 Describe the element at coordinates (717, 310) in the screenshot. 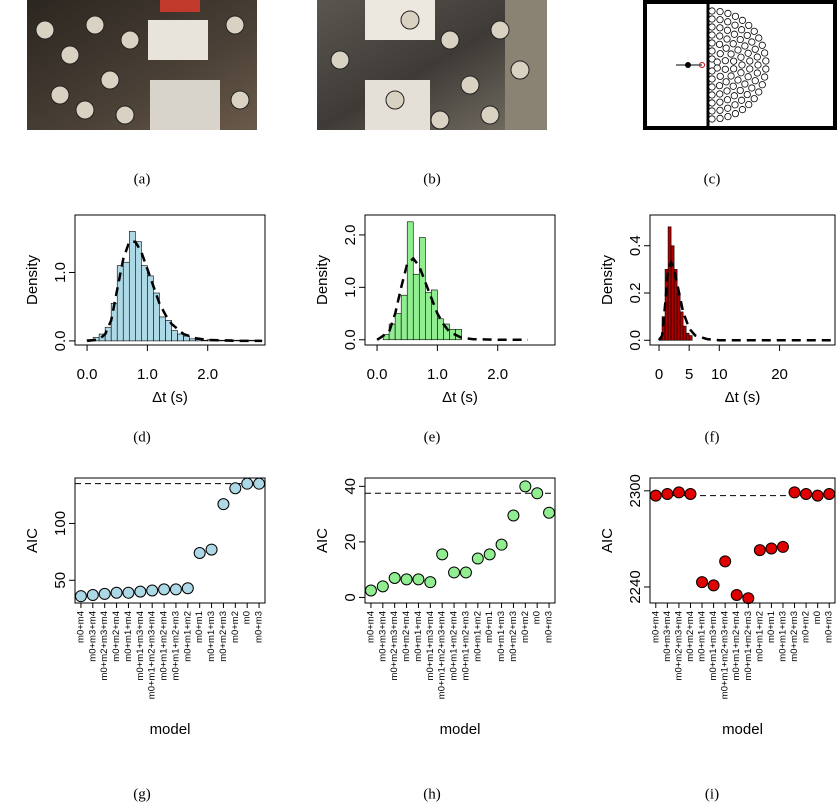

I see `chart-panel: 0.0 0.2 0.4 Density 0 5 10 20 Δt (s)` at that location.